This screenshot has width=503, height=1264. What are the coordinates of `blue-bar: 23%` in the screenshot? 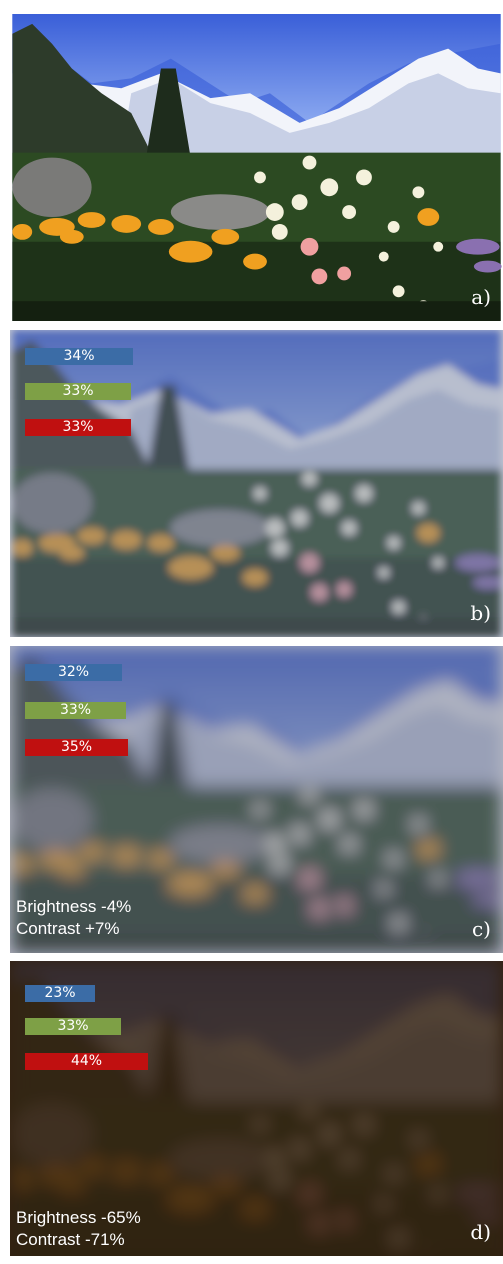 It's located at (60, 993).